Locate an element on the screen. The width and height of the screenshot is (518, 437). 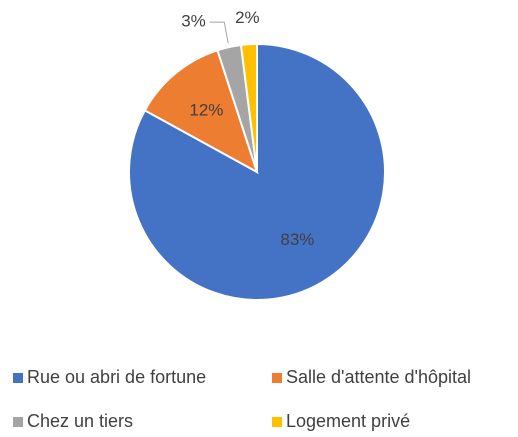
data-label: 12% is located at coordinates (206, 109).